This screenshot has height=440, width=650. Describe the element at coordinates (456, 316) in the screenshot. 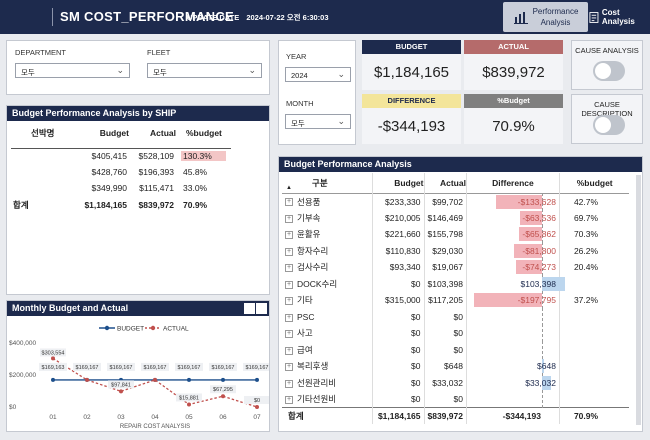

I see `table-row: + PSC $0 $0` at that location.